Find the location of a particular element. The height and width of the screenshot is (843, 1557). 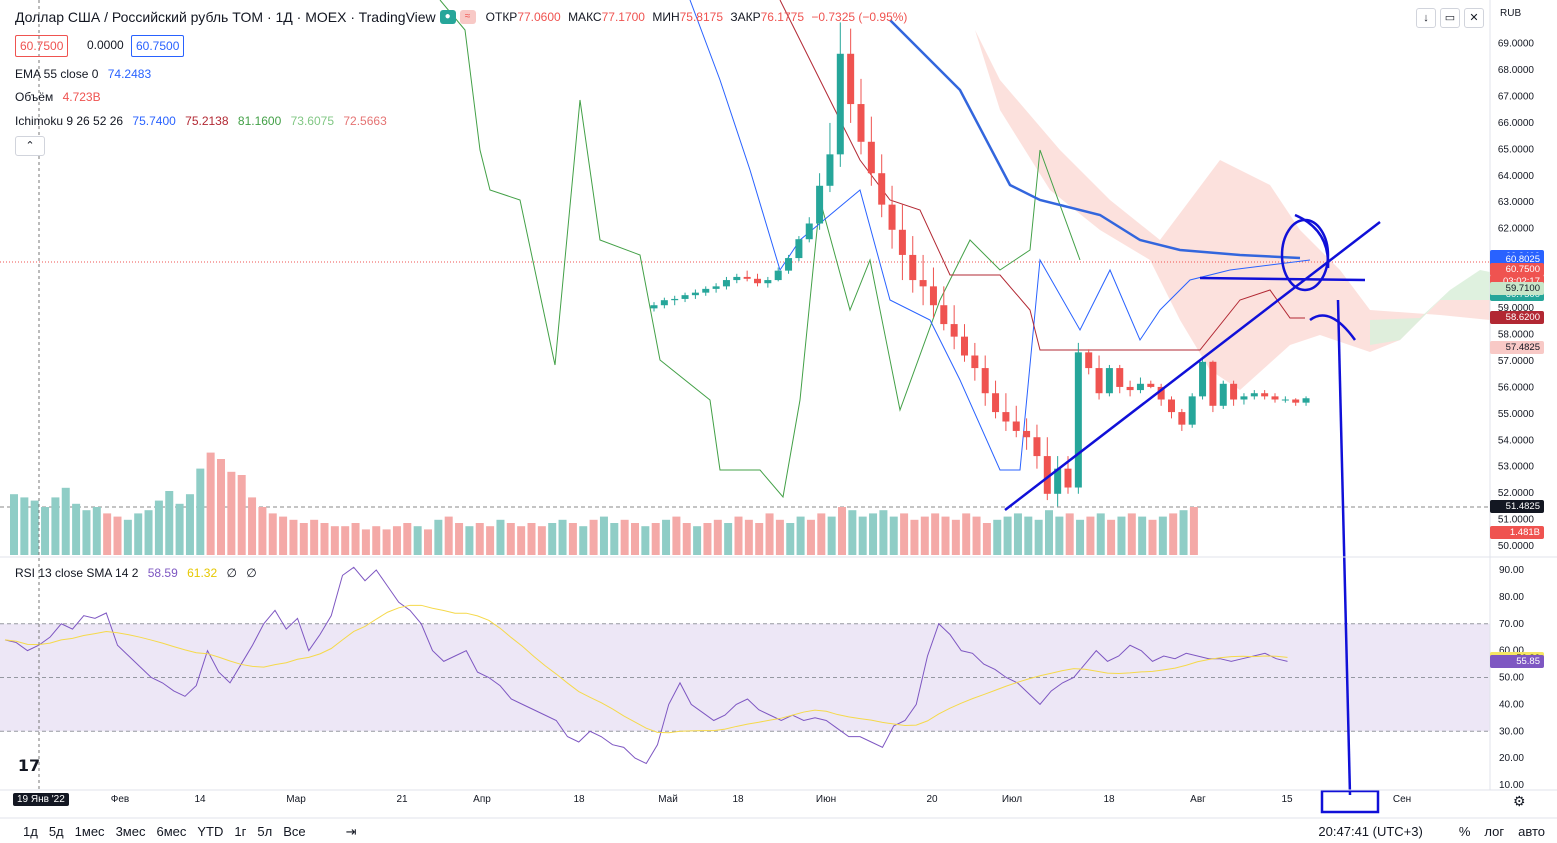

tradingview-logo: 𝟭𝟳 is located at coordinates (29, 766).